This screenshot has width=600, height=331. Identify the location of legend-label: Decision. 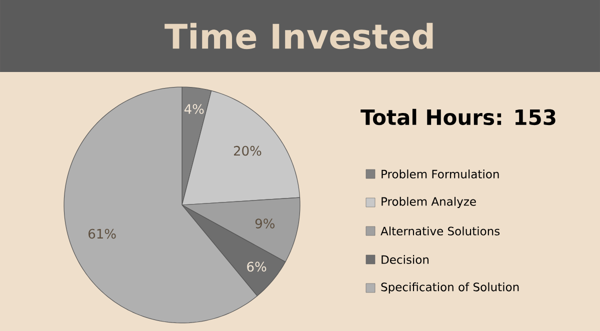
(405, 259).